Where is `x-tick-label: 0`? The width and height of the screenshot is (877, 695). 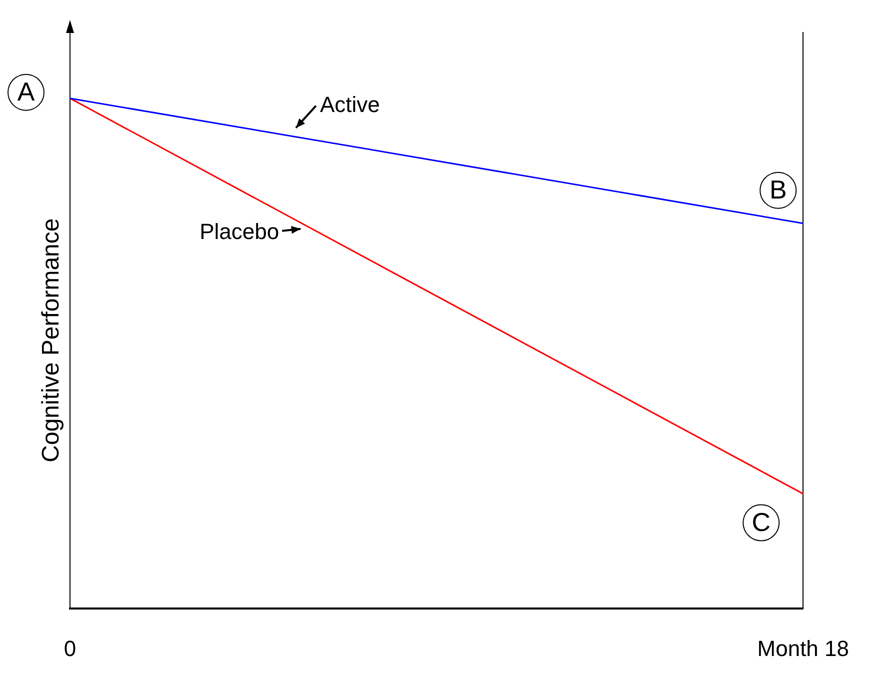
x-tick-label: 0 is located at coordinates (70, 648).